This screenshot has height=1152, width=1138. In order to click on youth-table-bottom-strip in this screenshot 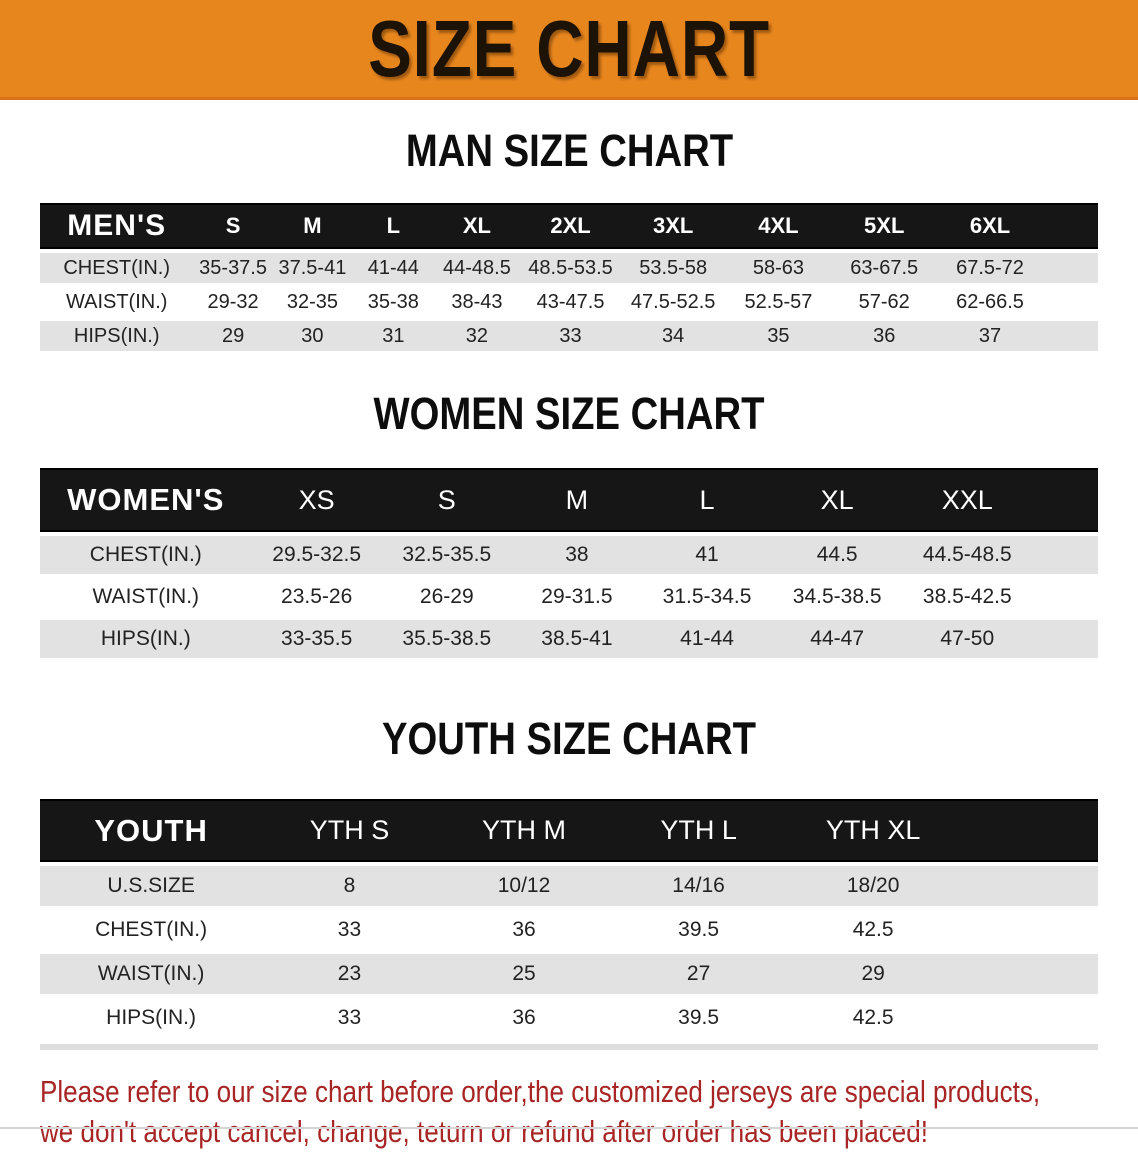, I will do `click(569, 1047)`.